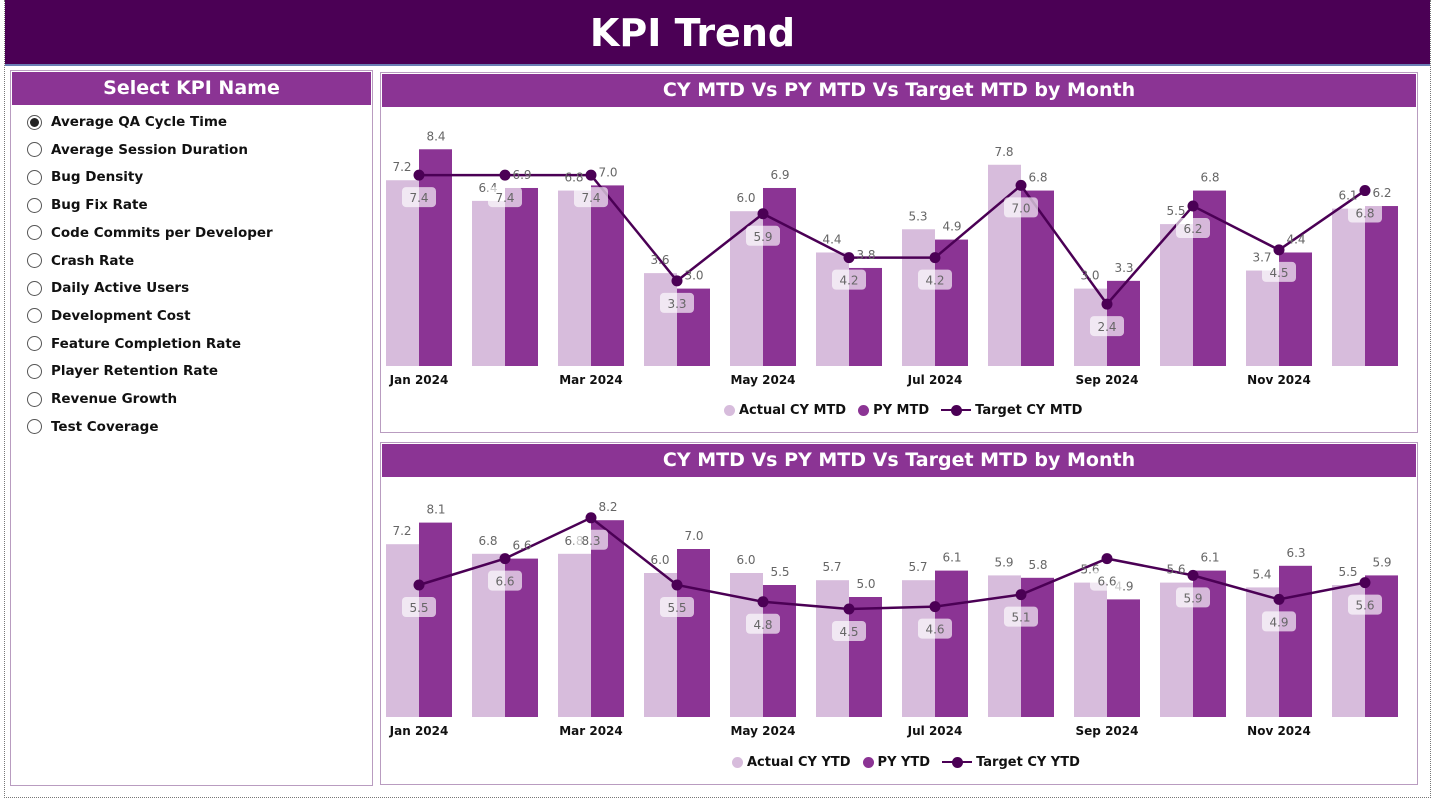 The height and width of the screenshot is (808, 1433). I want to click on legend-py: PY YTD, so click(896, 762).